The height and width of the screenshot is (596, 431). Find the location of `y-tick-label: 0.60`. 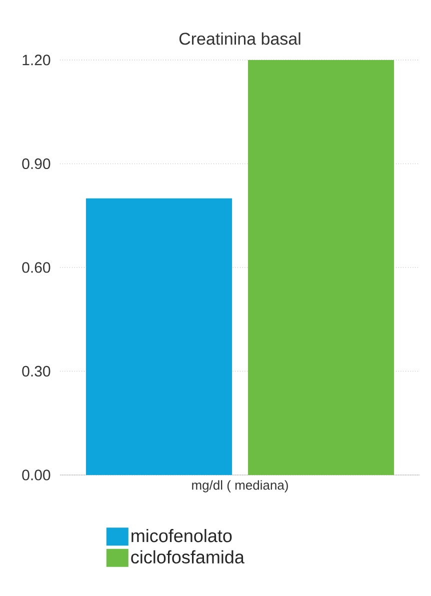

y-tick-label: 0.60 is located at coordinates (36, 267).